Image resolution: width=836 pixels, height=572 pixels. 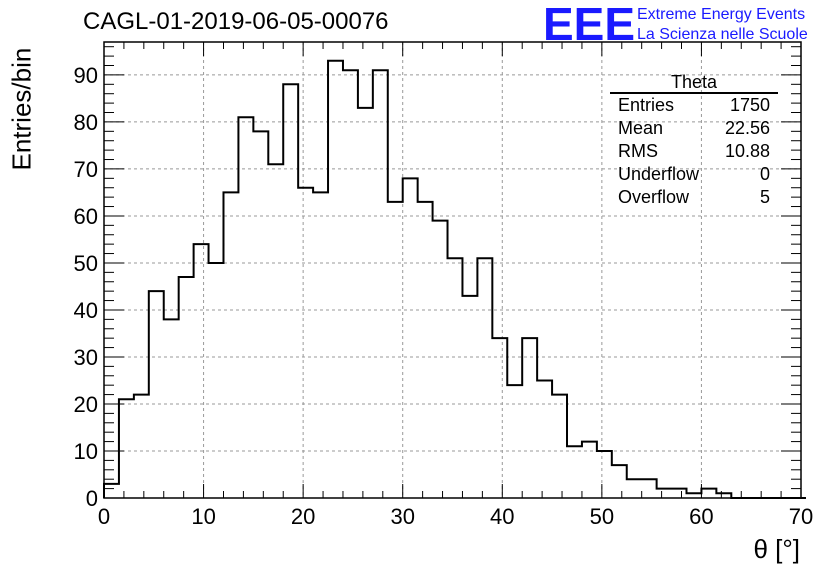 I want to click on x-tick-label: 70, so click(x=801, y=516).